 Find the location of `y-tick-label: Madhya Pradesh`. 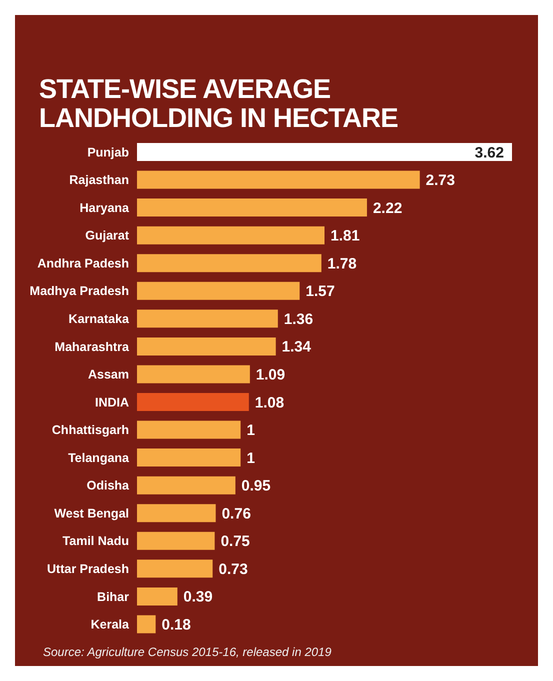

y-tick-label: Madhya Pradesh is located at coordinates (79, 291).